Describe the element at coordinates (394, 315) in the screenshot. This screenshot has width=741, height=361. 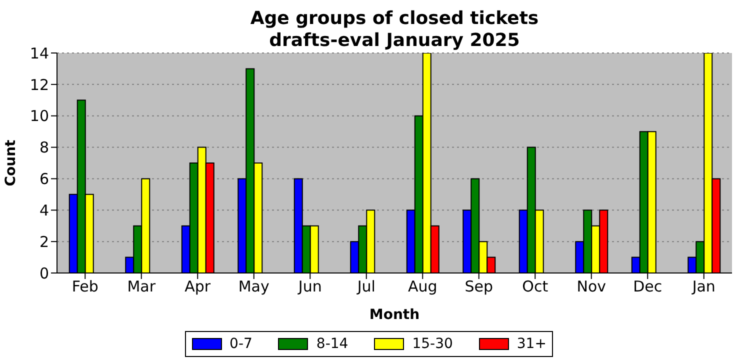
I see `x-axis-title: Month` at that location.